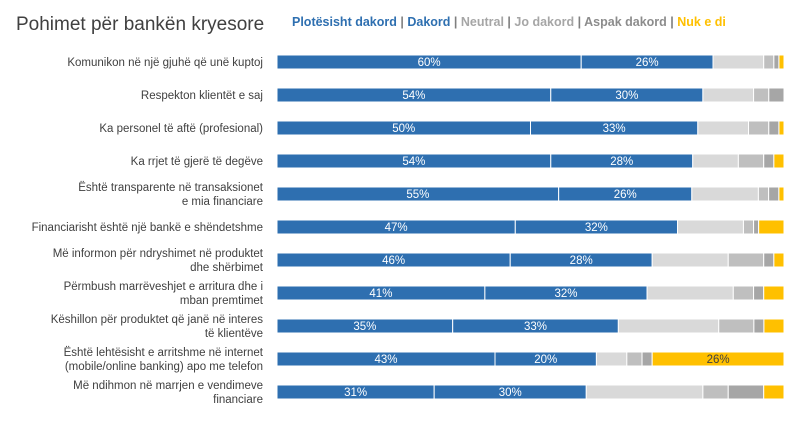 The image size is (786, 422). What do you see at coordinates (171, 188) in the screenshot?
I see `category-label: Është transparente në transaksionet` at bounding box center [171, 188].